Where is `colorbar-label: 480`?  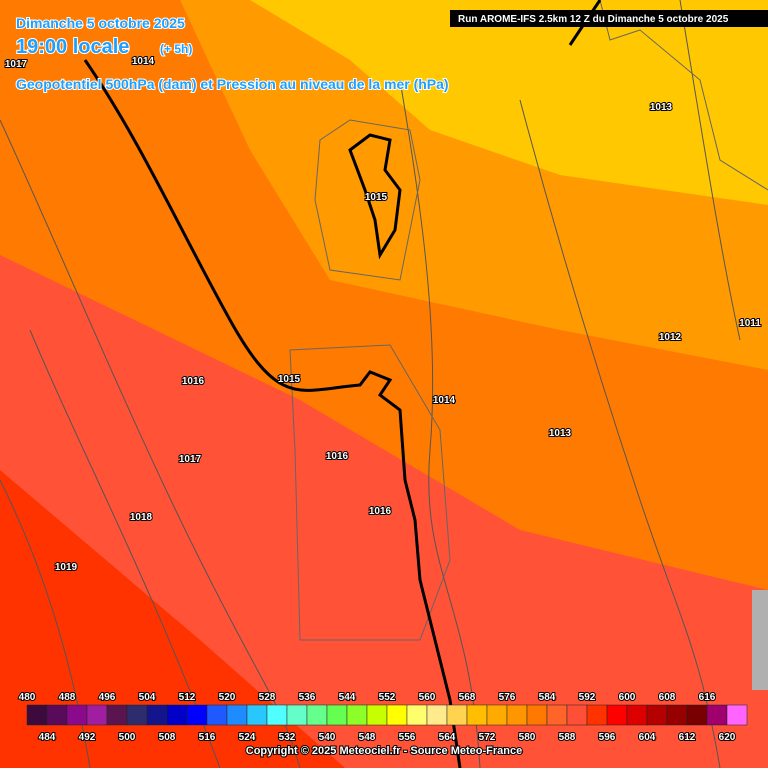 colorbar-label: 480 is located at coordinates (27, 697).